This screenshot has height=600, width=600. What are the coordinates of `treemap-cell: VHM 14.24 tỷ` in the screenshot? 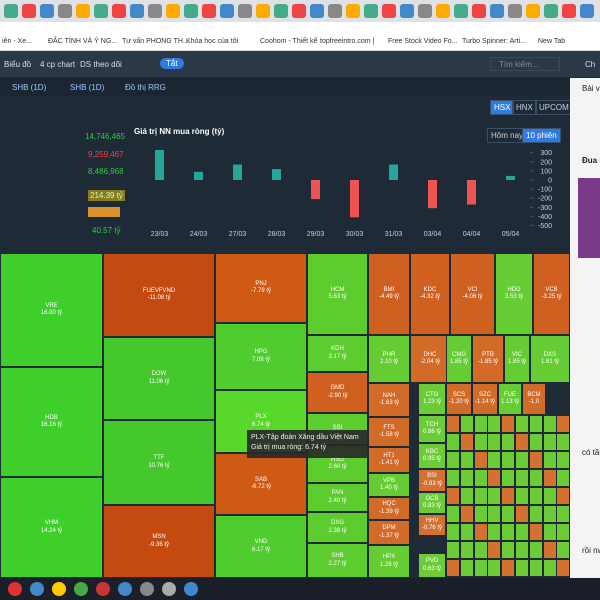 It's located at (51, 527).